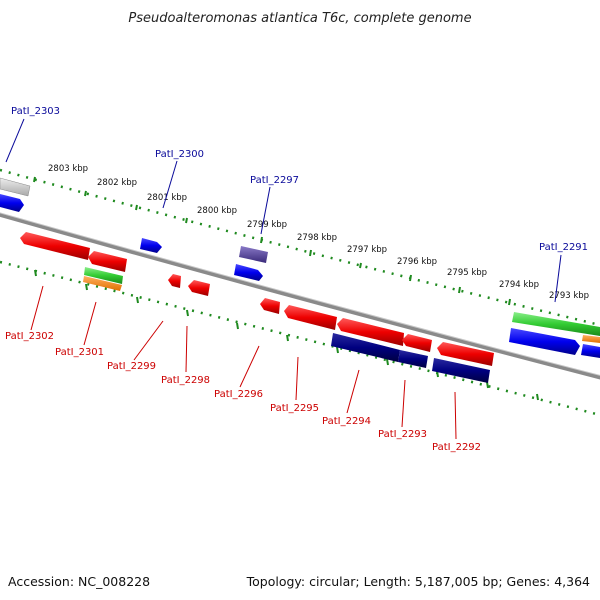 This screenshot has height=600, width=600. I want to click on gene-patl-2291-green, so click(556, 324).